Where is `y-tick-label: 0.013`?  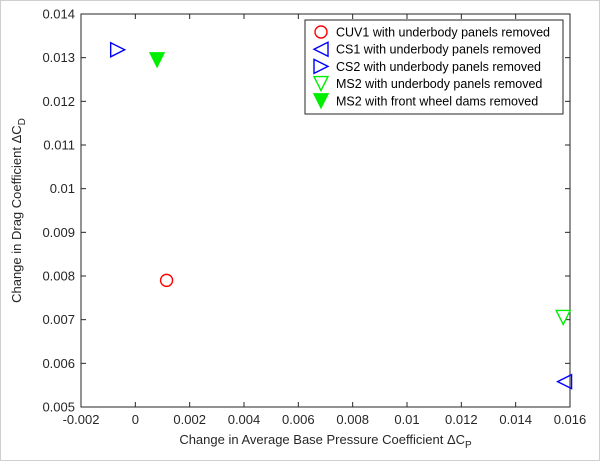
y-tick-label: 0.013 is located at coordinates (58, 57).